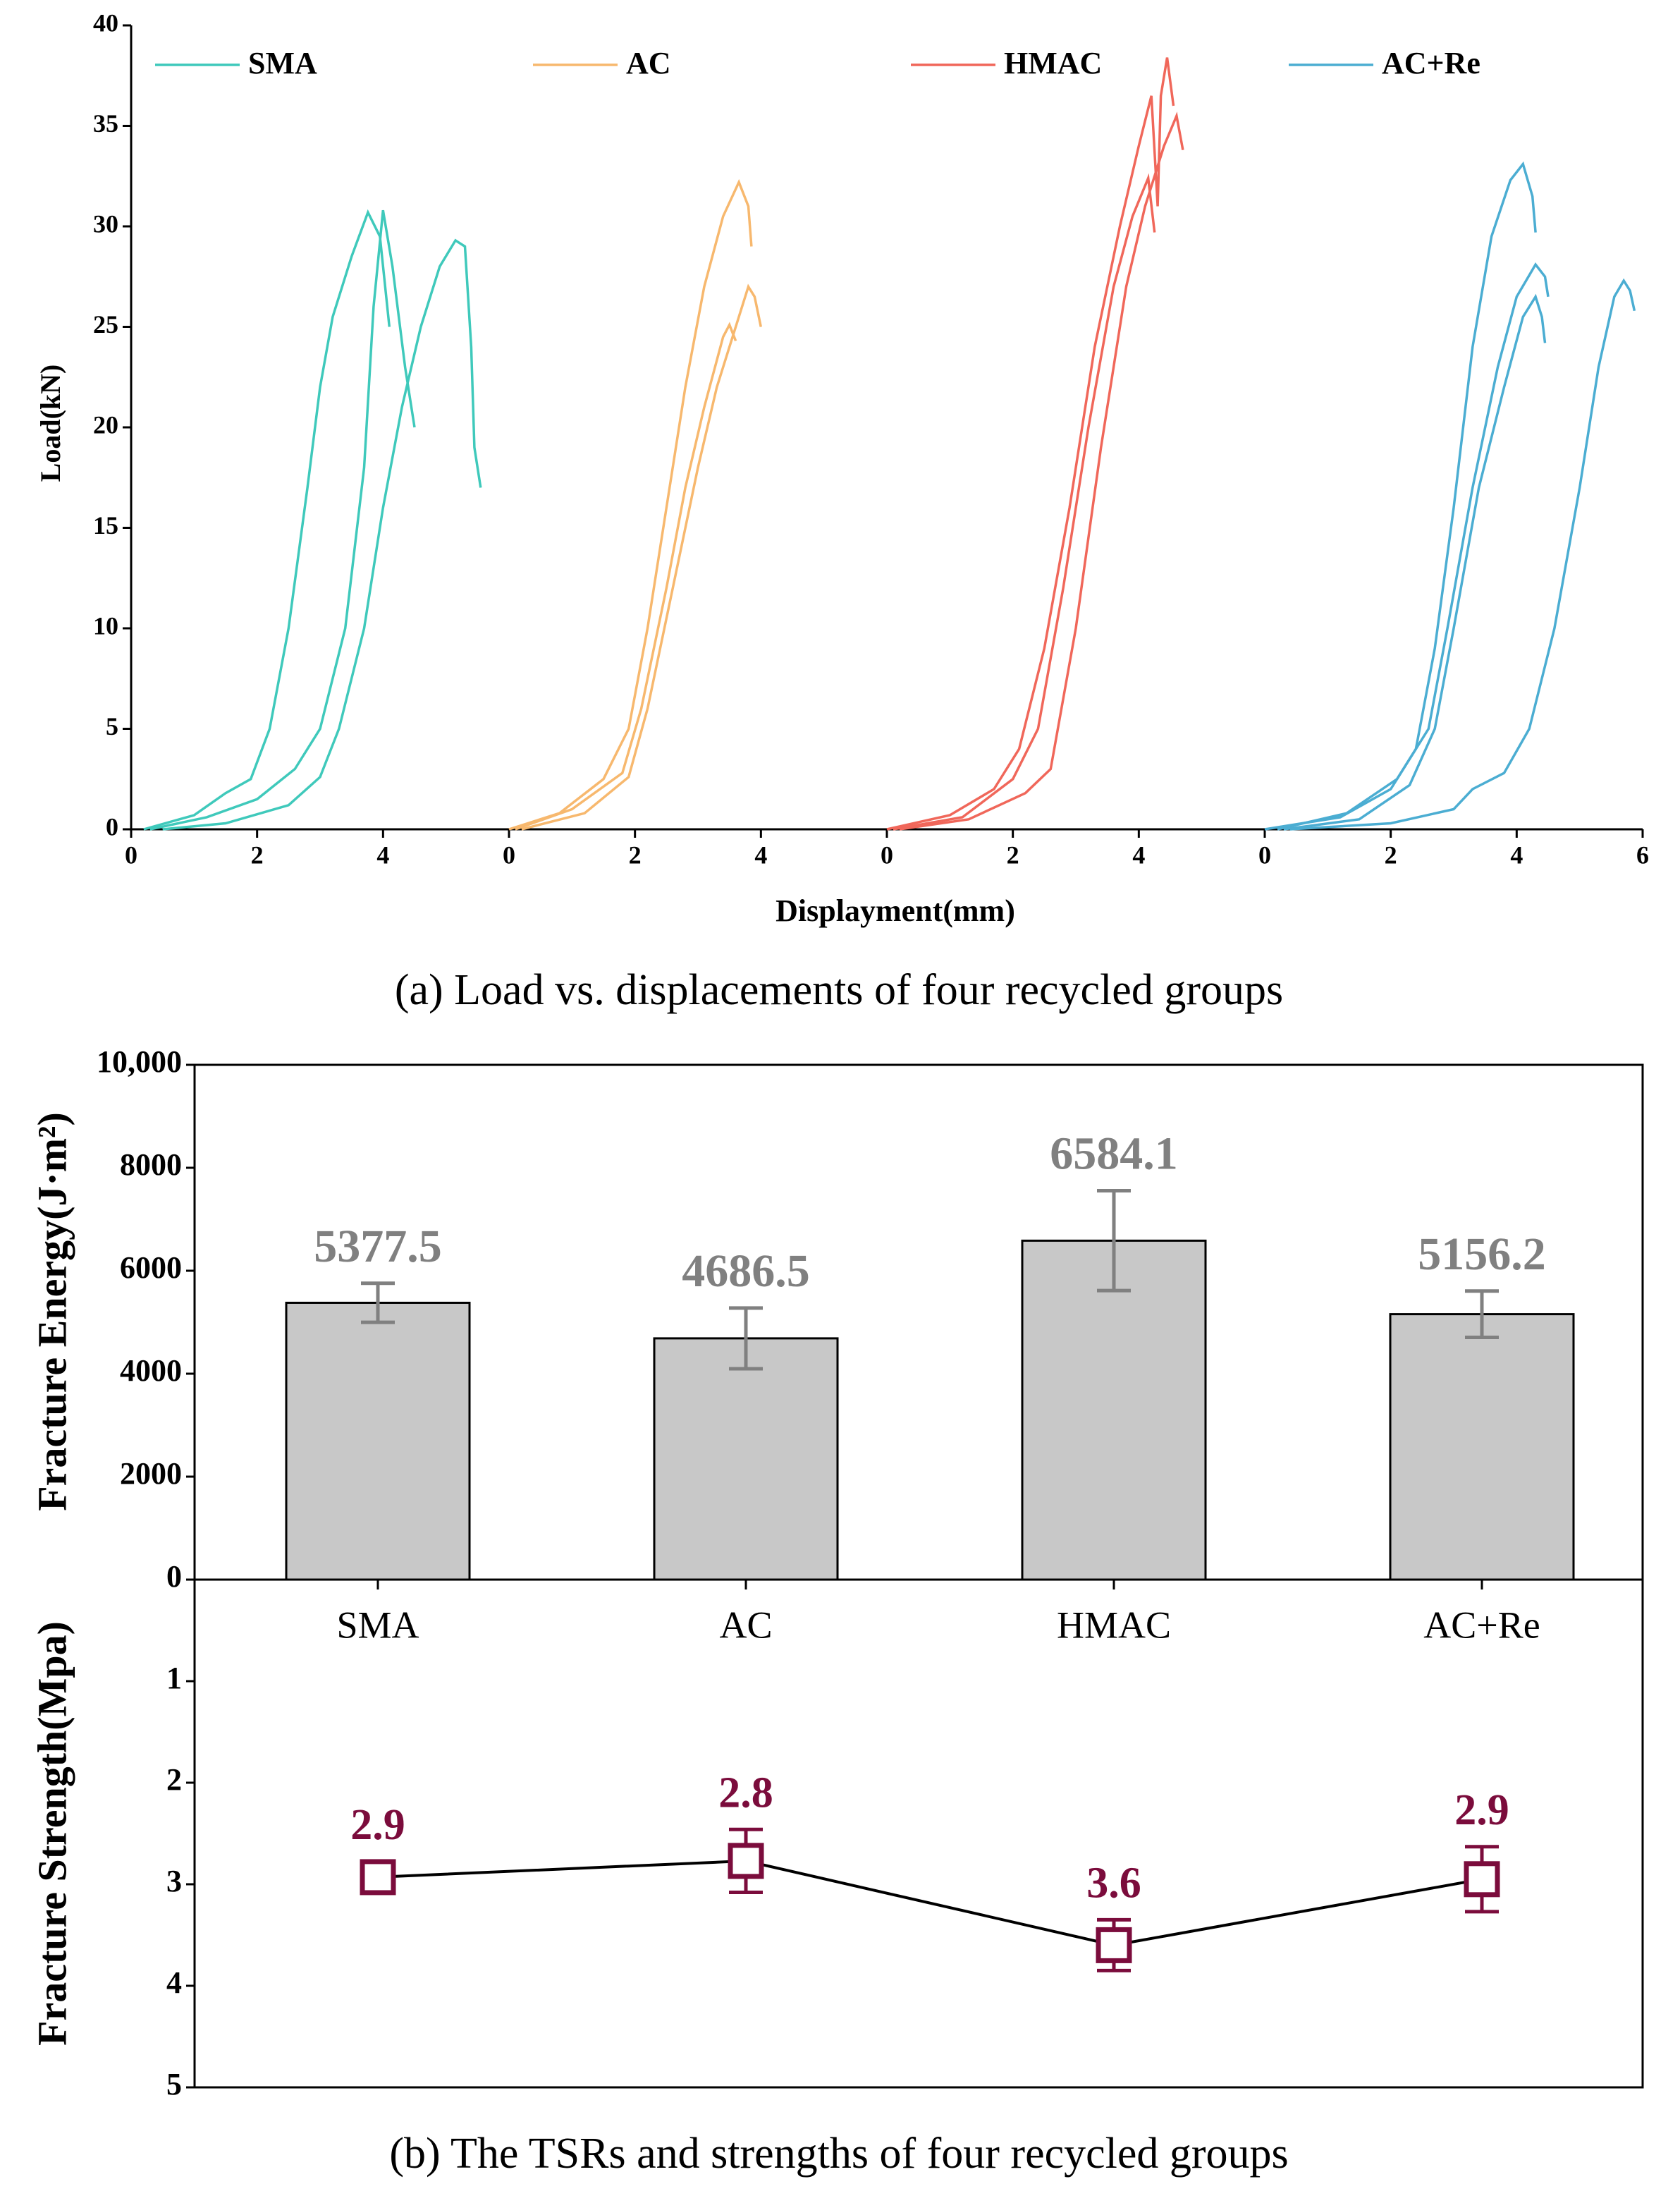 The width and height of the screenshot is (1680, 2203). Describe the element at coordinates (105, 123) in the screenshot. I see `y-tick-label: 35` at that location.